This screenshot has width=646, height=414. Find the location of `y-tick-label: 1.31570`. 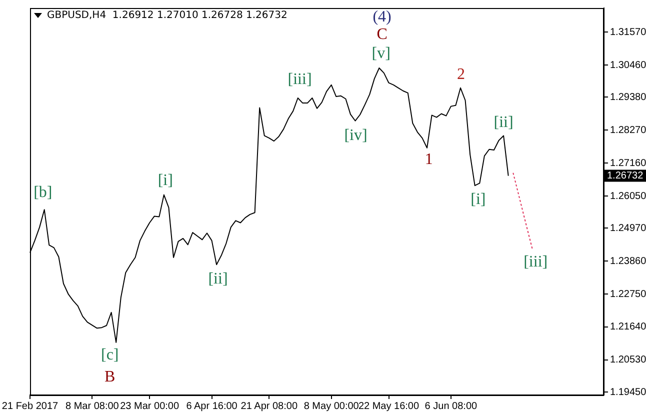

y-tick-label: 1.31570 is located at coordinates (628, 32).